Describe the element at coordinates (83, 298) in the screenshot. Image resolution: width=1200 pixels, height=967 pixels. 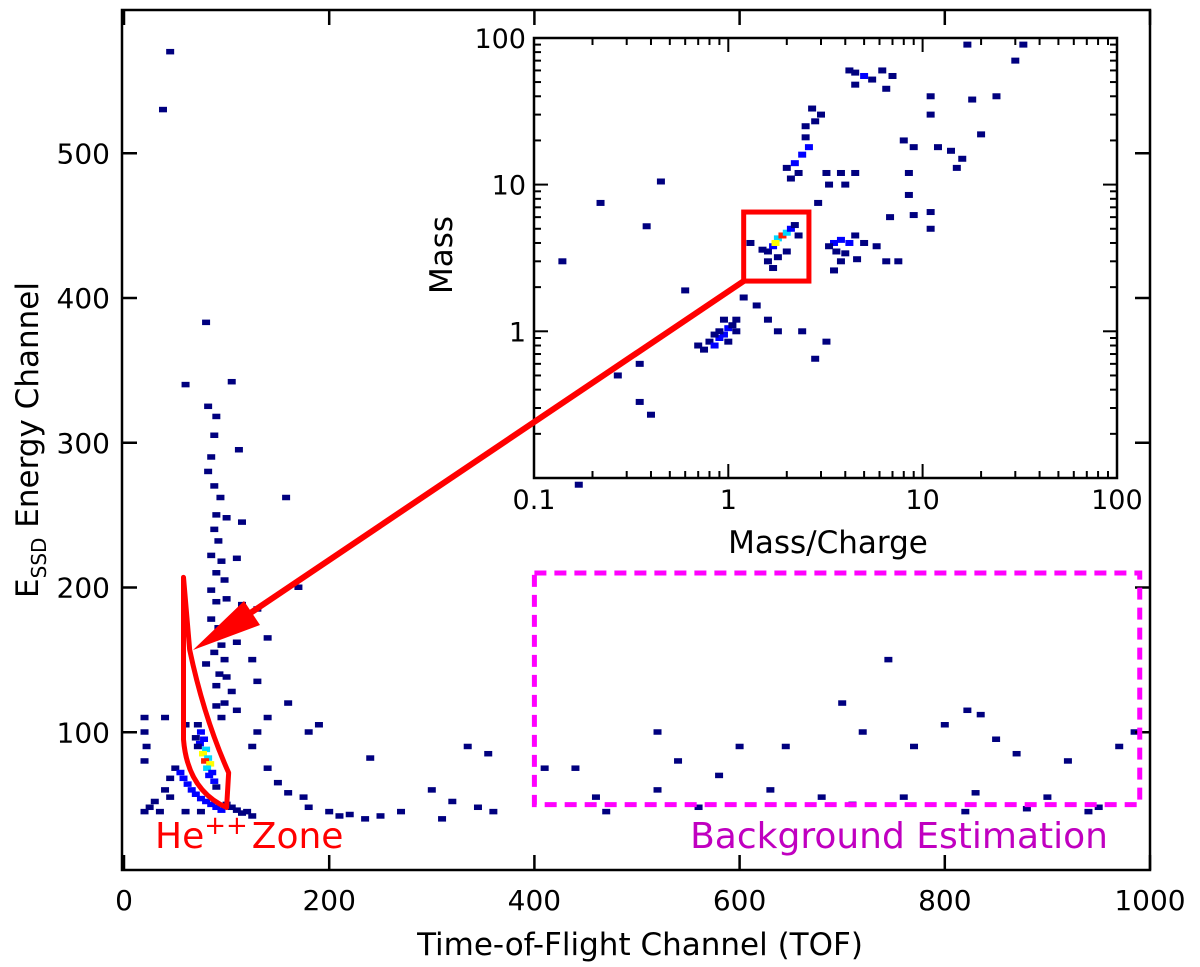
I see `y-tick-label: 400` at that location.